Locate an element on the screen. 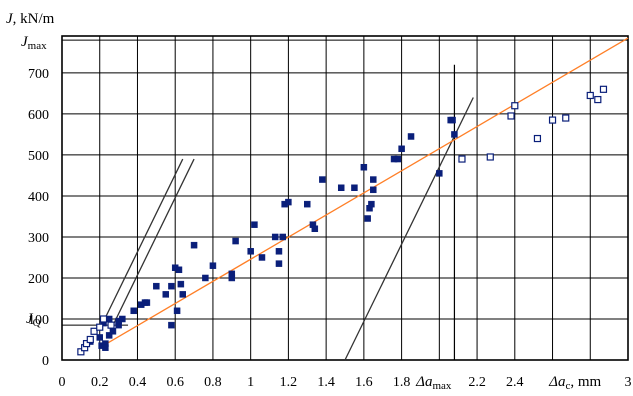  y-tick-label: 500 is located at coordinates (38, 156).